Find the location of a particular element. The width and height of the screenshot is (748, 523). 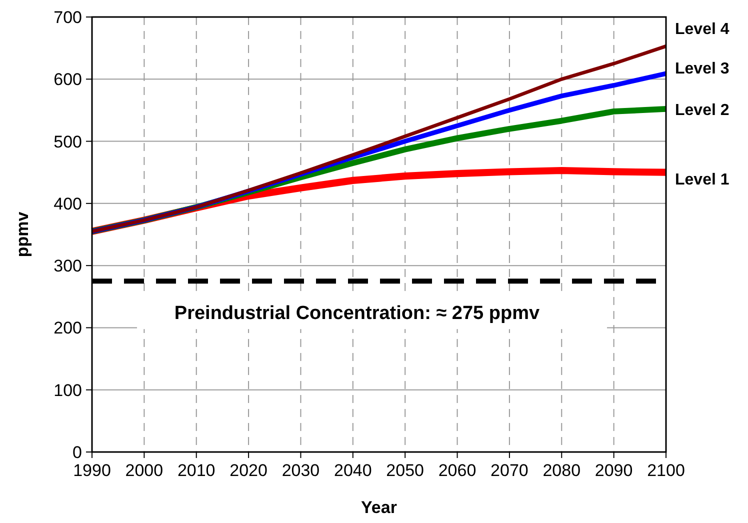

series-label: Level 2 is located at coordinates (702, 110).